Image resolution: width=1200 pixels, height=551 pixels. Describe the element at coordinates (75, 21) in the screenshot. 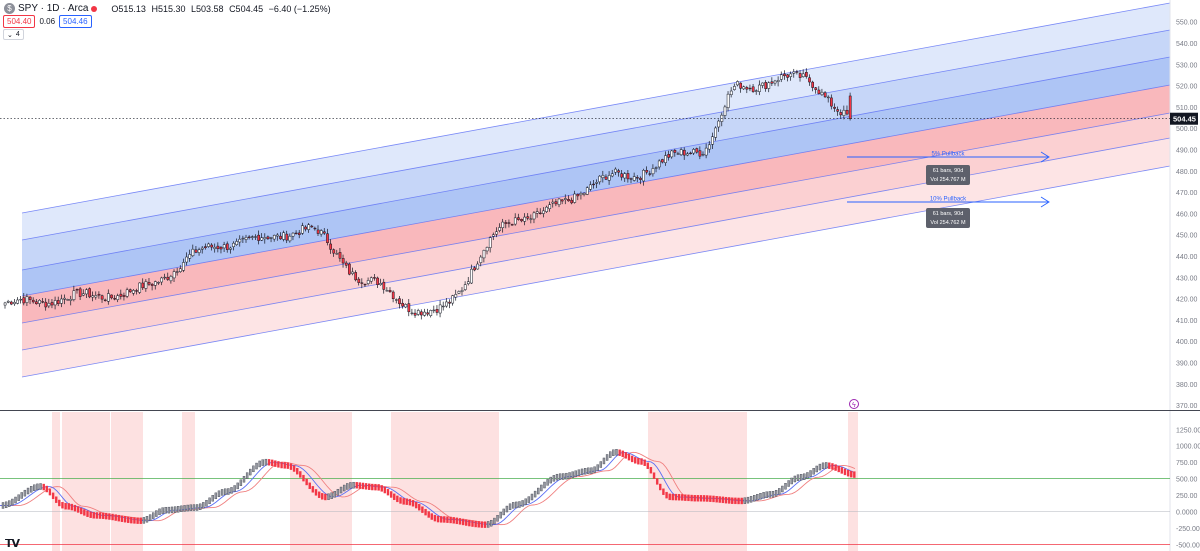

I see `buy-button: 504.46` at that location.